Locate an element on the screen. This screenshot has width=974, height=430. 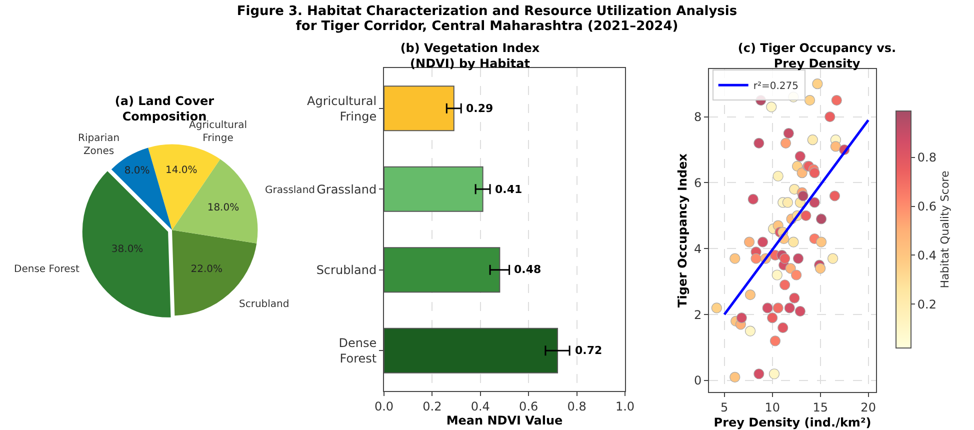
data-label: 38.0% is located at coordinates (127, 249).